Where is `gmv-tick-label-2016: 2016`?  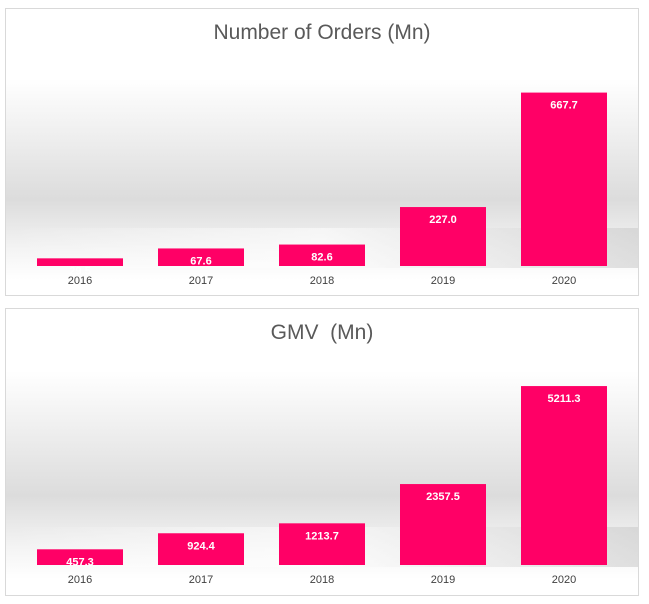 gmv-tick-label-2016: 2016 is located at coordinates (80, 580).